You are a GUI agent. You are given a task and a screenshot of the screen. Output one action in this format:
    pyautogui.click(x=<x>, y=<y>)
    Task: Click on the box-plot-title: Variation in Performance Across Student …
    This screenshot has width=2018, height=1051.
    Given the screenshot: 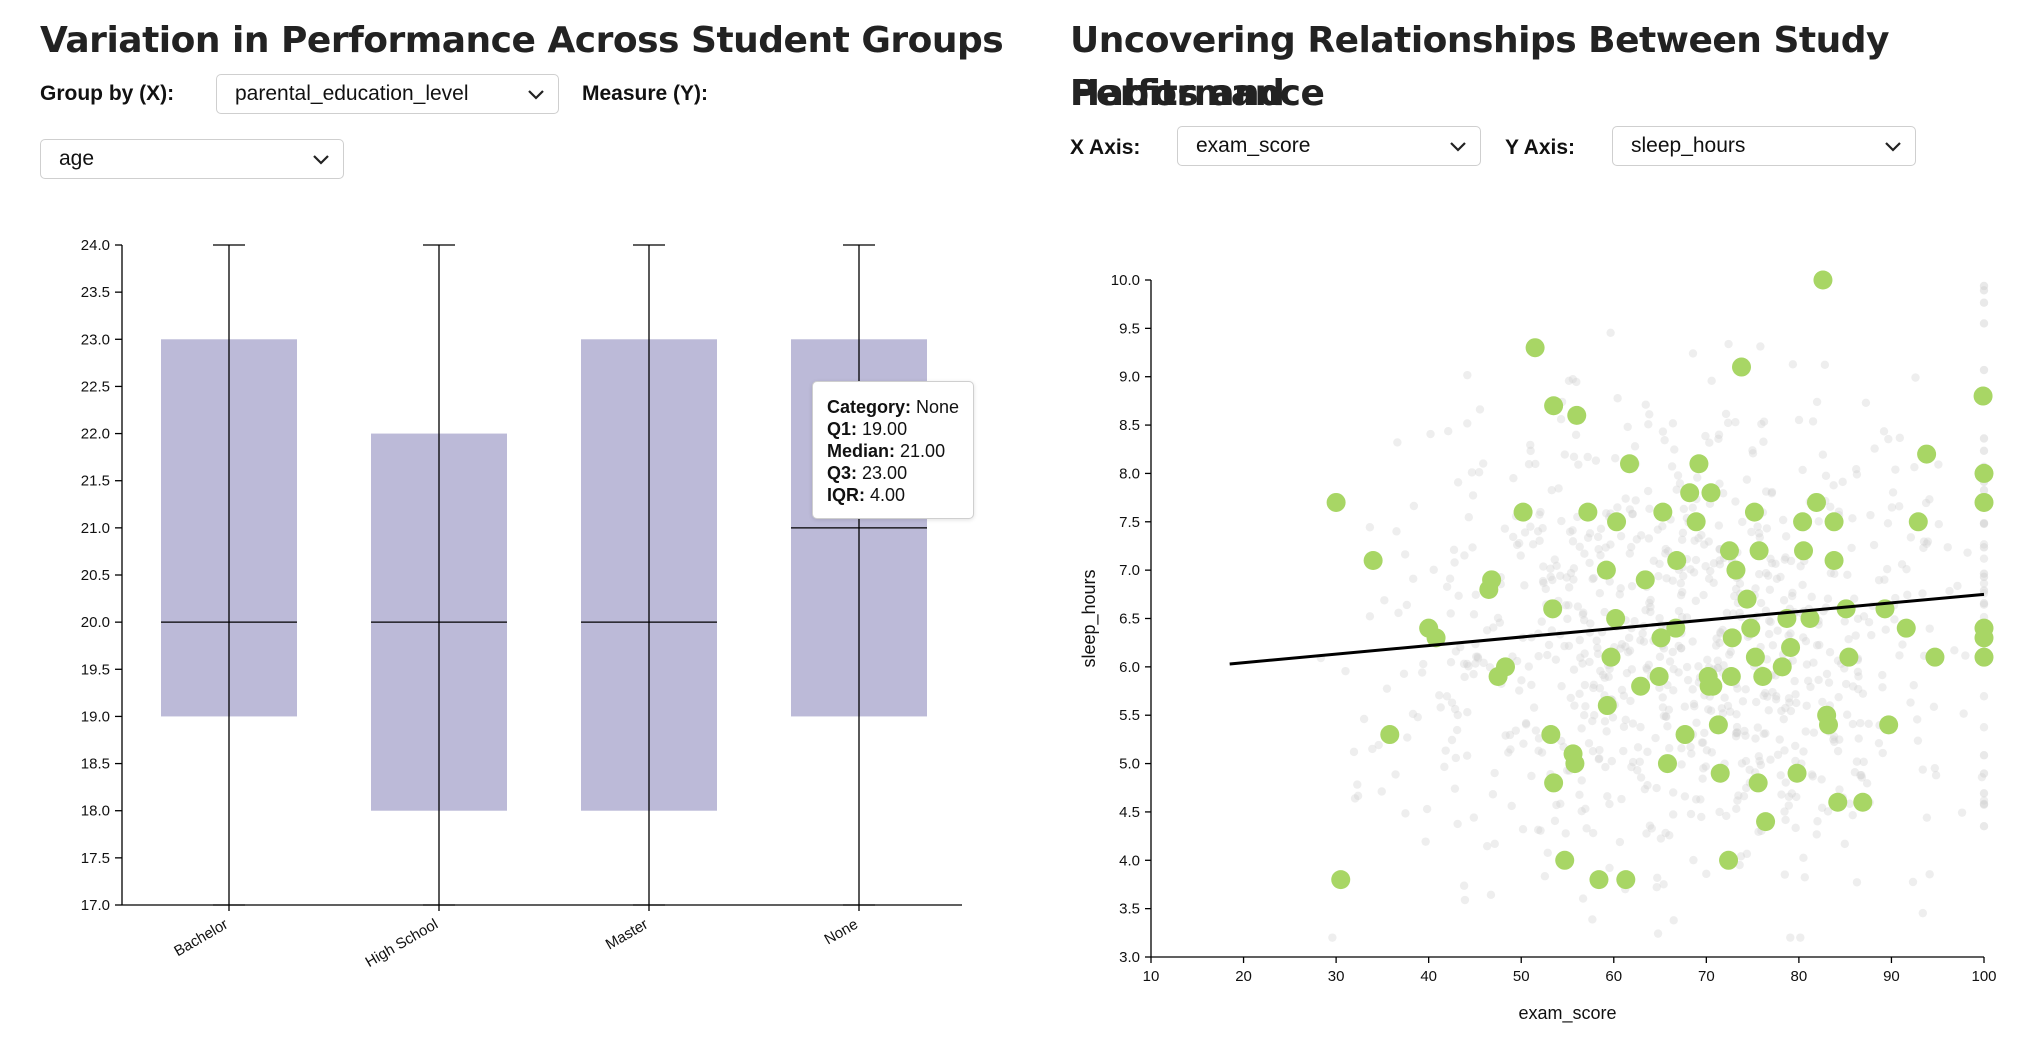 What is the action you would take?
    pyautogui.click(x=522, y=40)
    